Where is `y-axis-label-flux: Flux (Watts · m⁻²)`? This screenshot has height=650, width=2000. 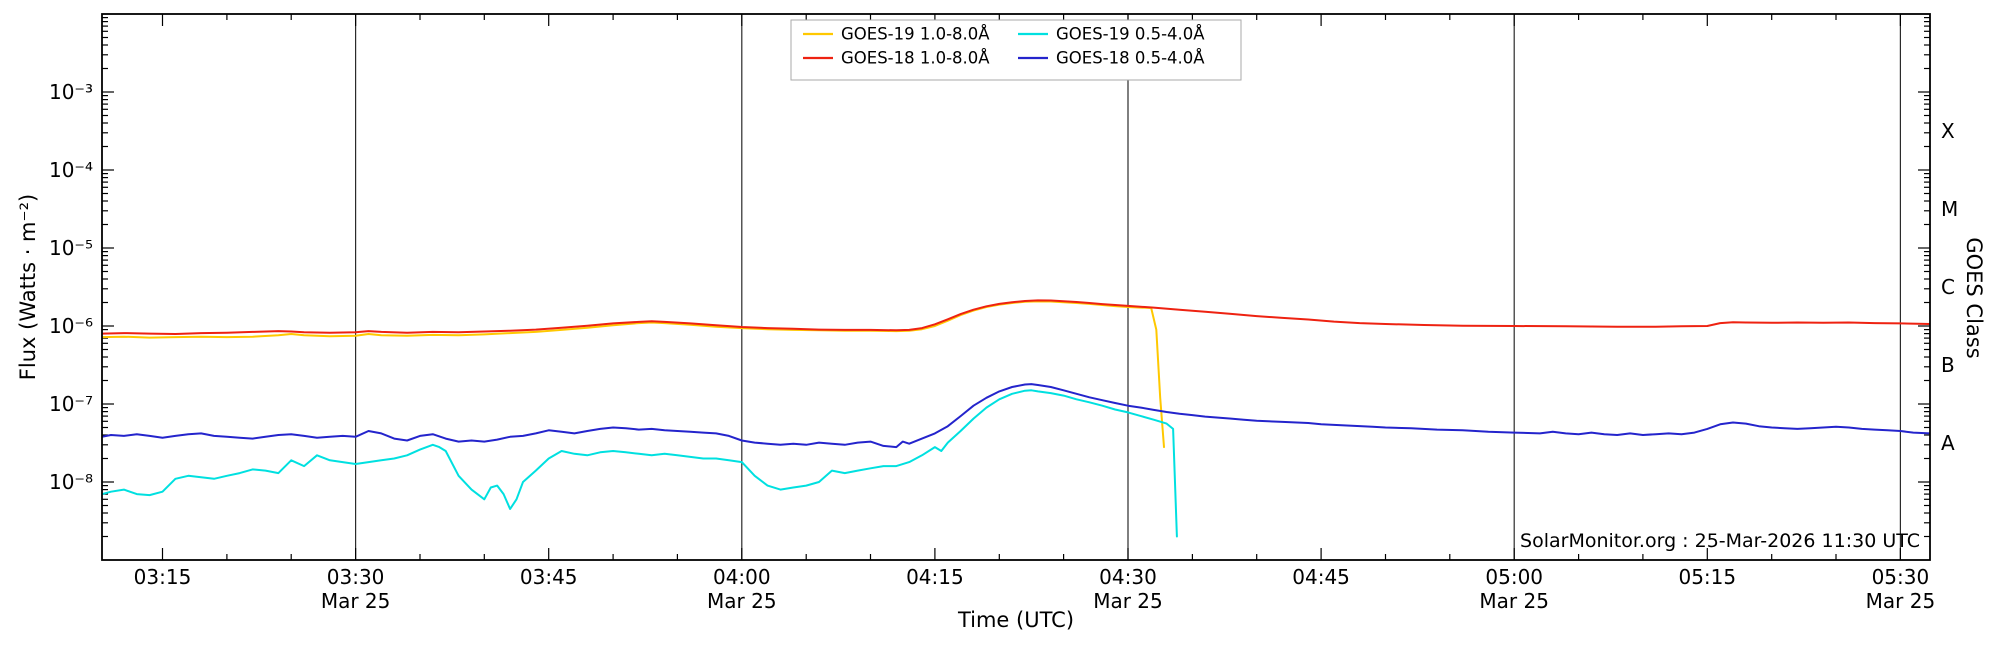 y-axis-label-flux: Flux (Watts · m⁻²) is located at coordinates (28, 287).